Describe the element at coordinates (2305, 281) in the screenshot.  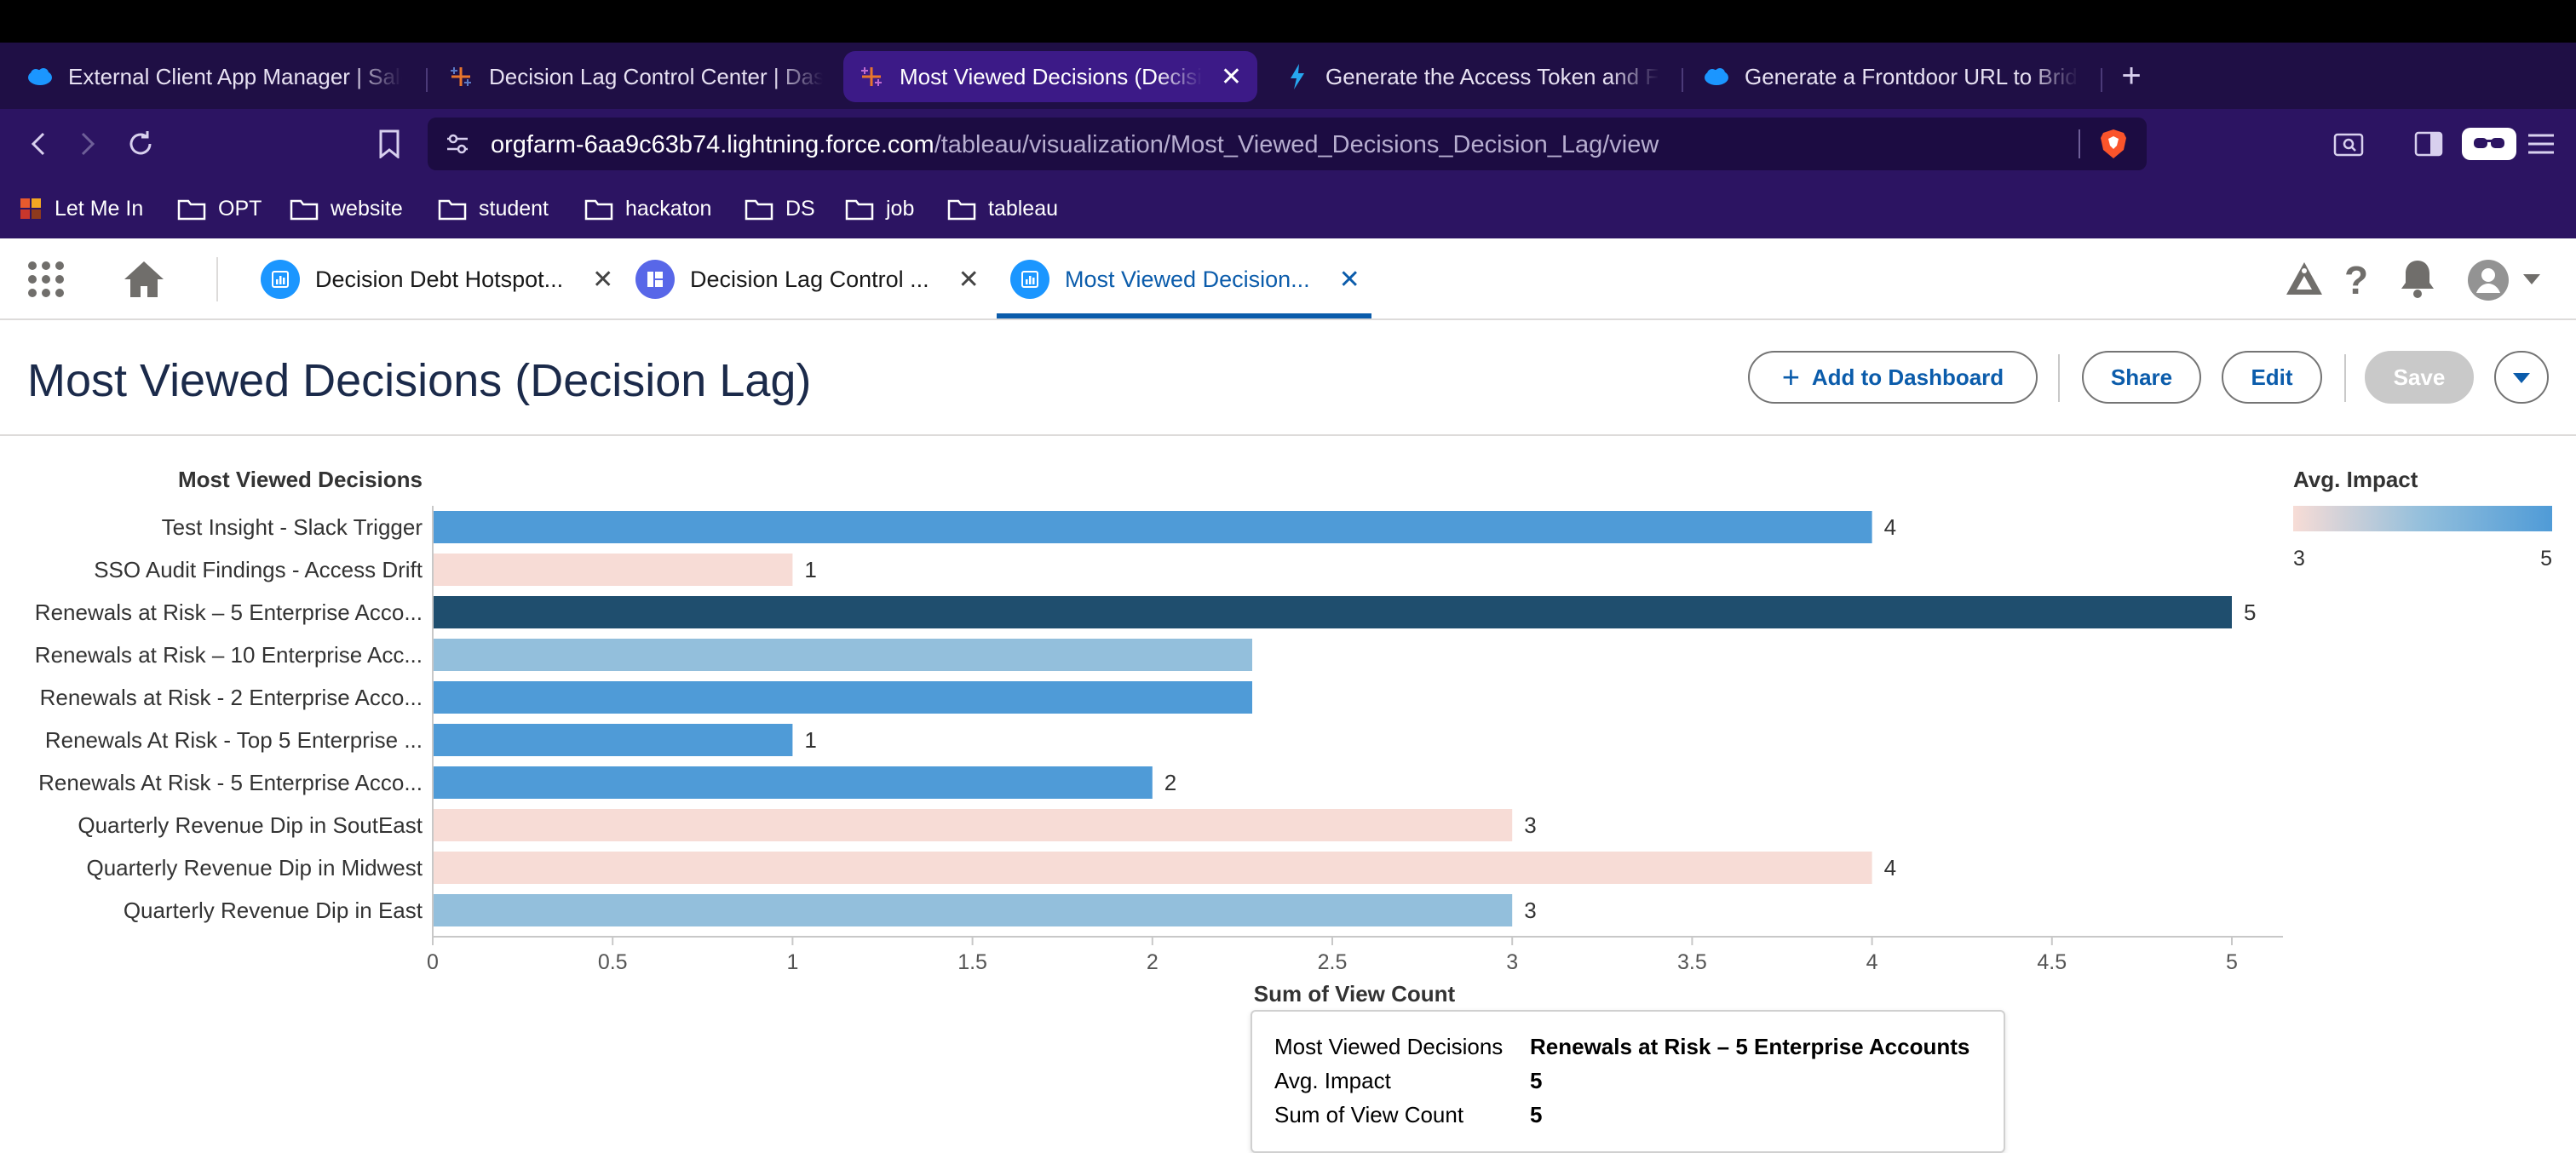
I see `trailhead-icon` at that location.